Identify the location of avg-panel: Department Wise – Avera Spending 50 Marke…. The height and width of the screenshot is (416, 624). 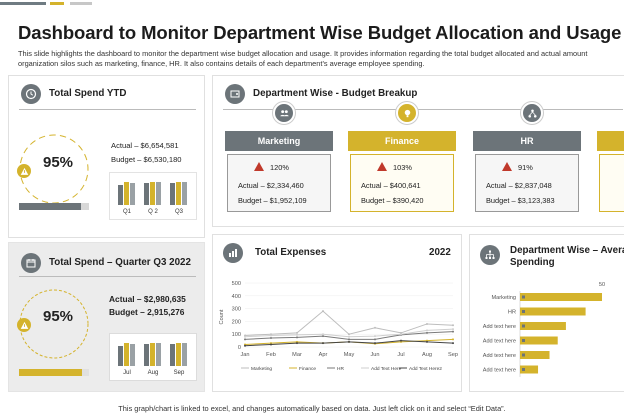
(546, 313).